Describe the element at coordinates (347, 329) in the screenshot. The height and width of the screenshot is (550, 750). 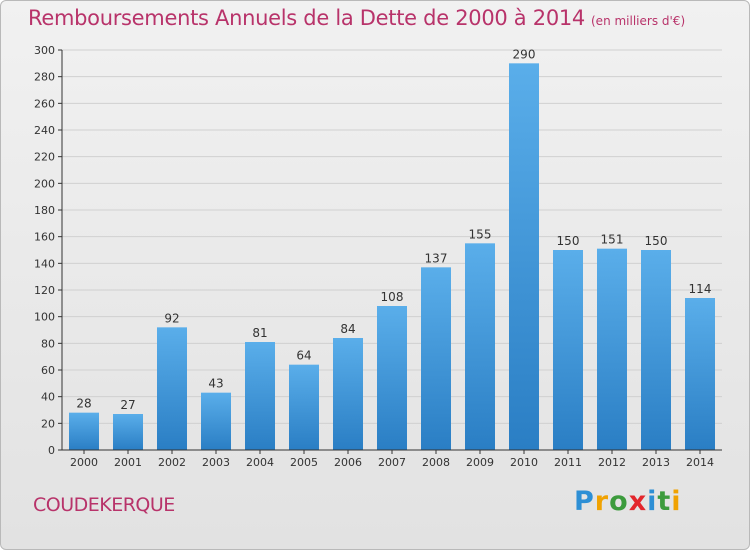
I see `data-label-2006: 84` at that location.